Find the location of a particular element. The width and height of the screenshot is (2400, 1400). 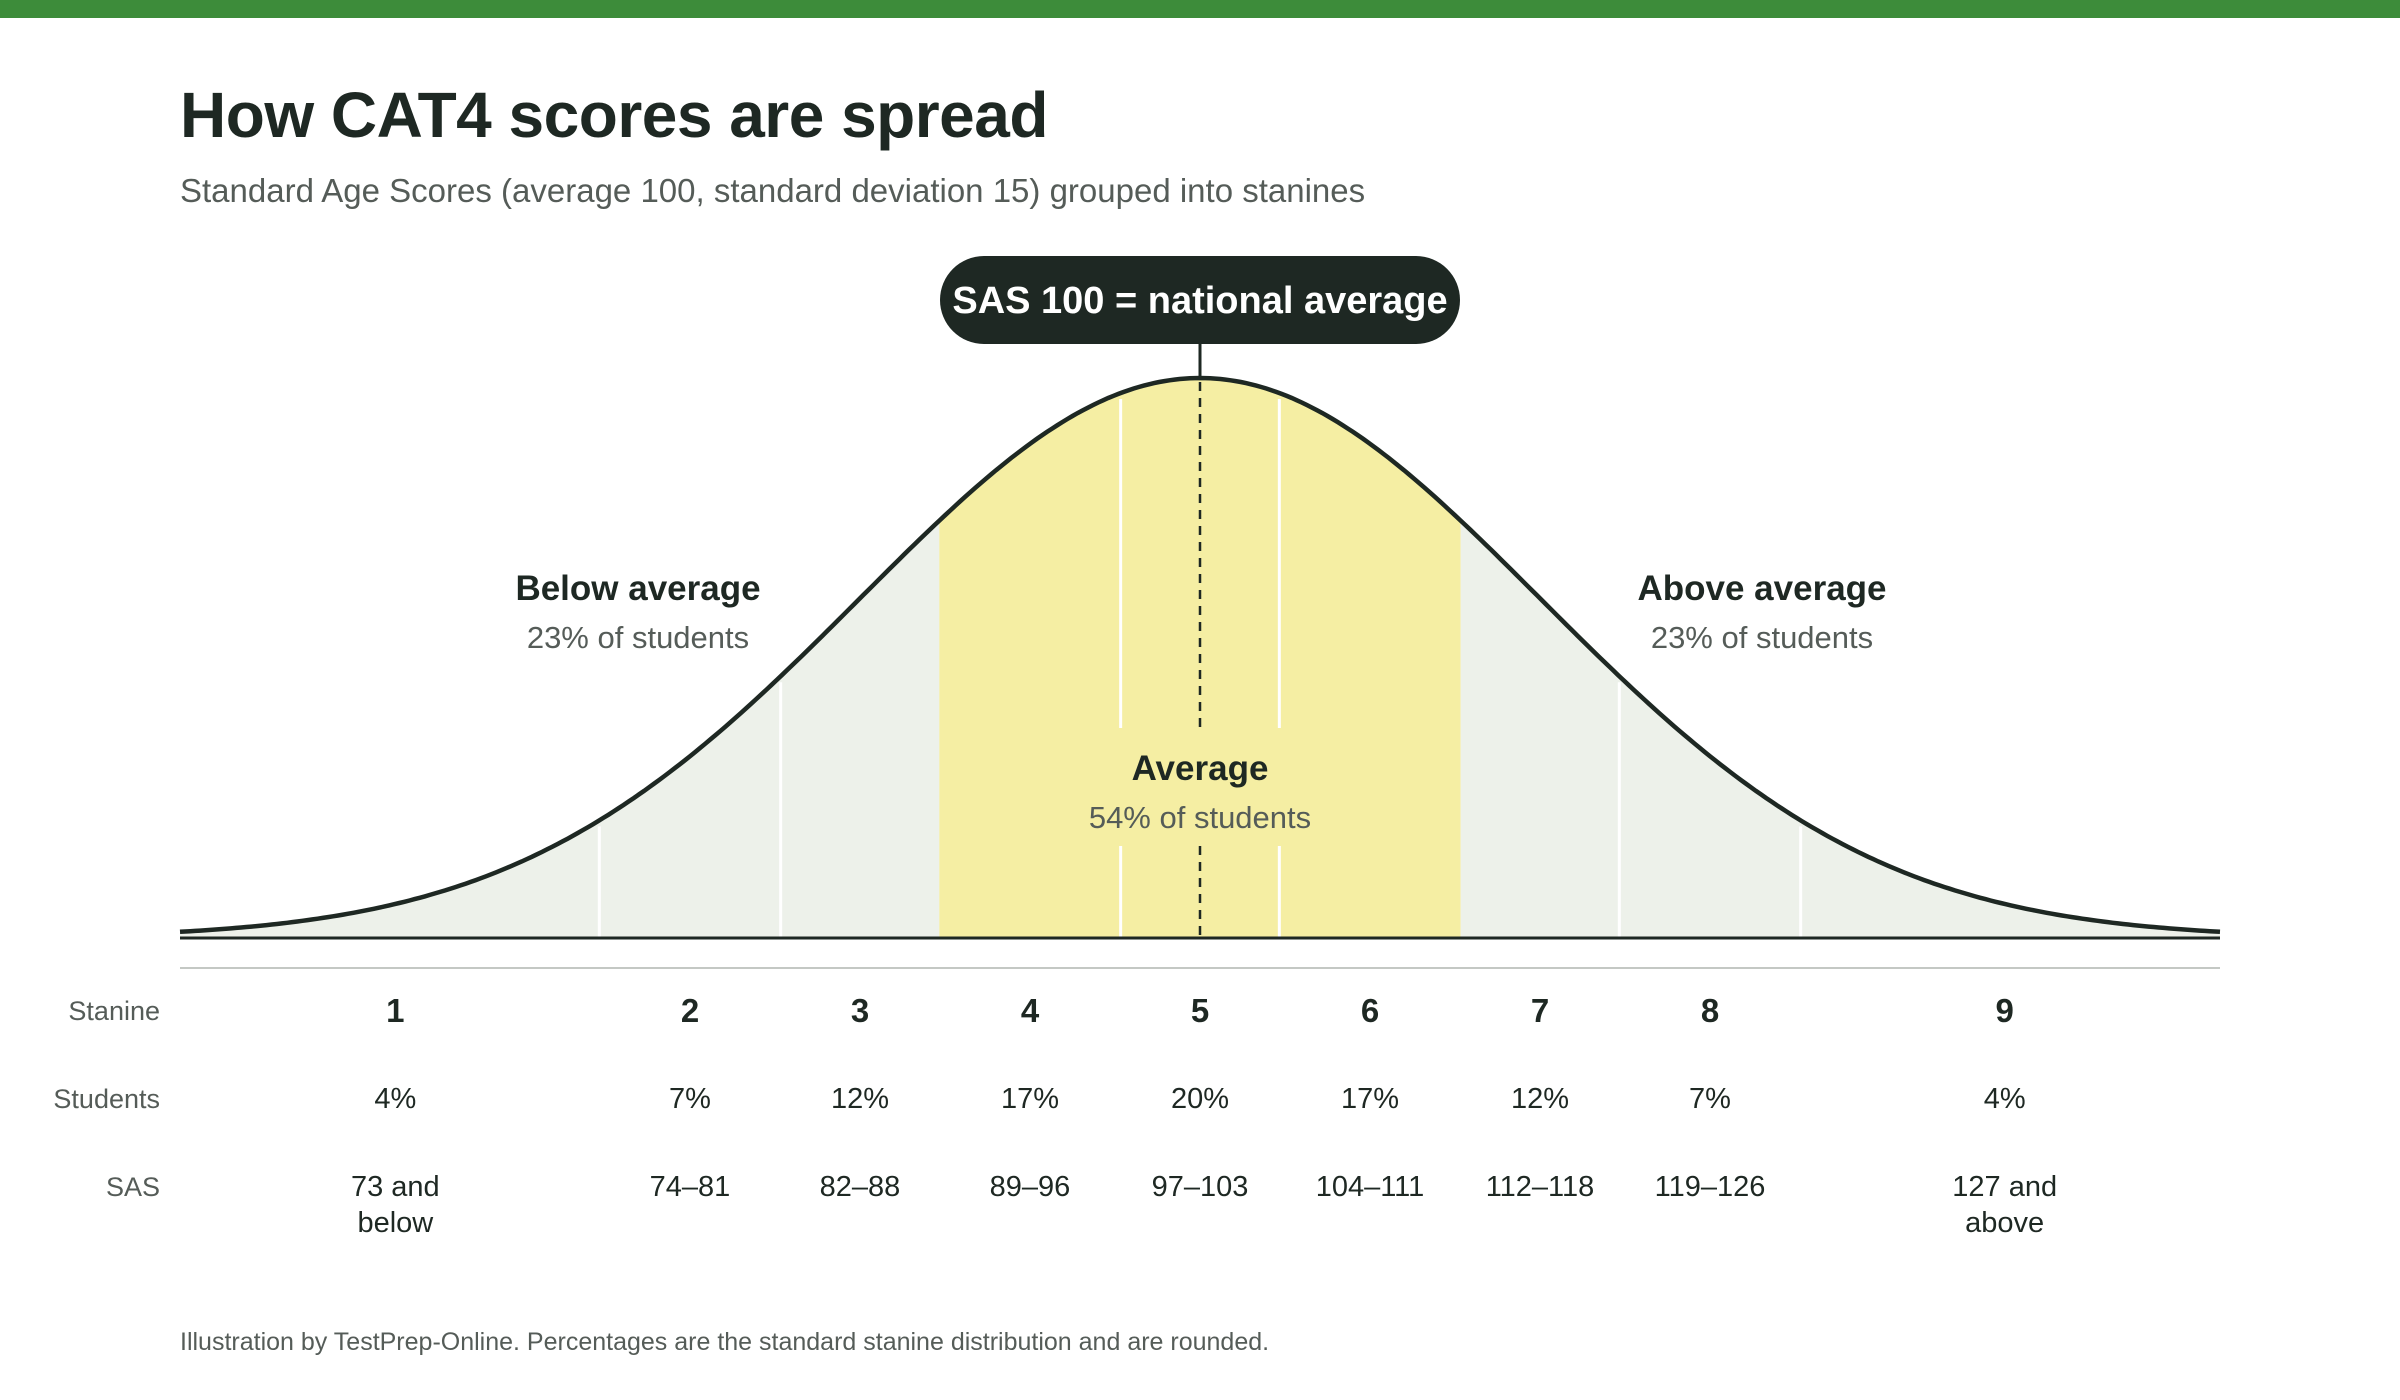

average-share: 54% of students is located at coordinates (1200, 817).